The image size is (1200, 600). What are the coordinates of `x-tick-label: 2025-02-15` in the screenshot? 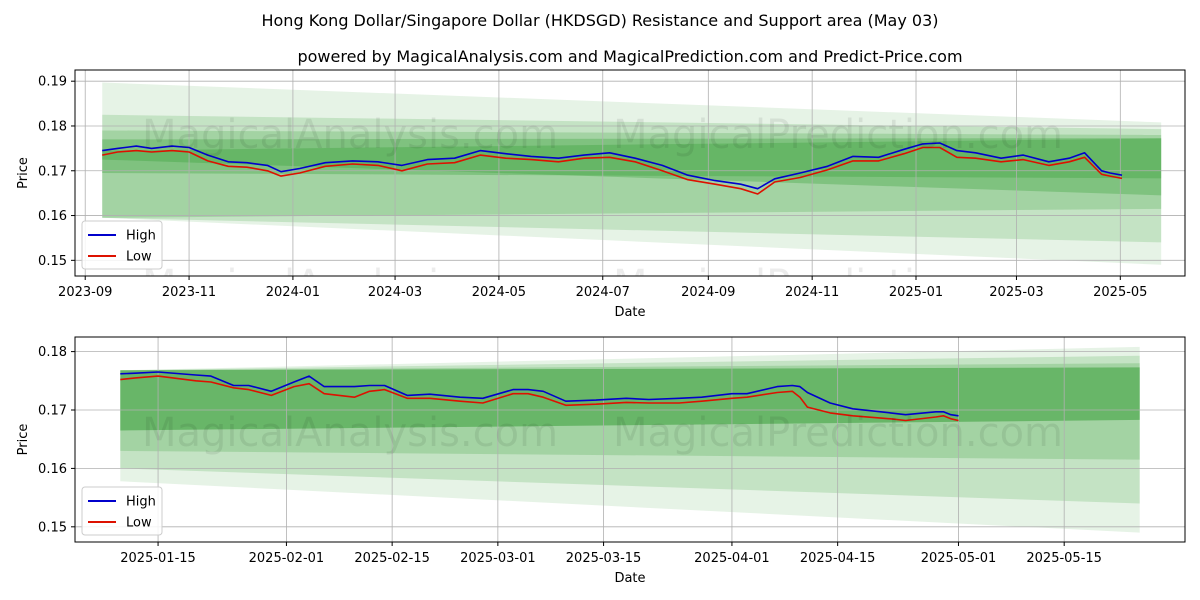 It's located at (392, 558).